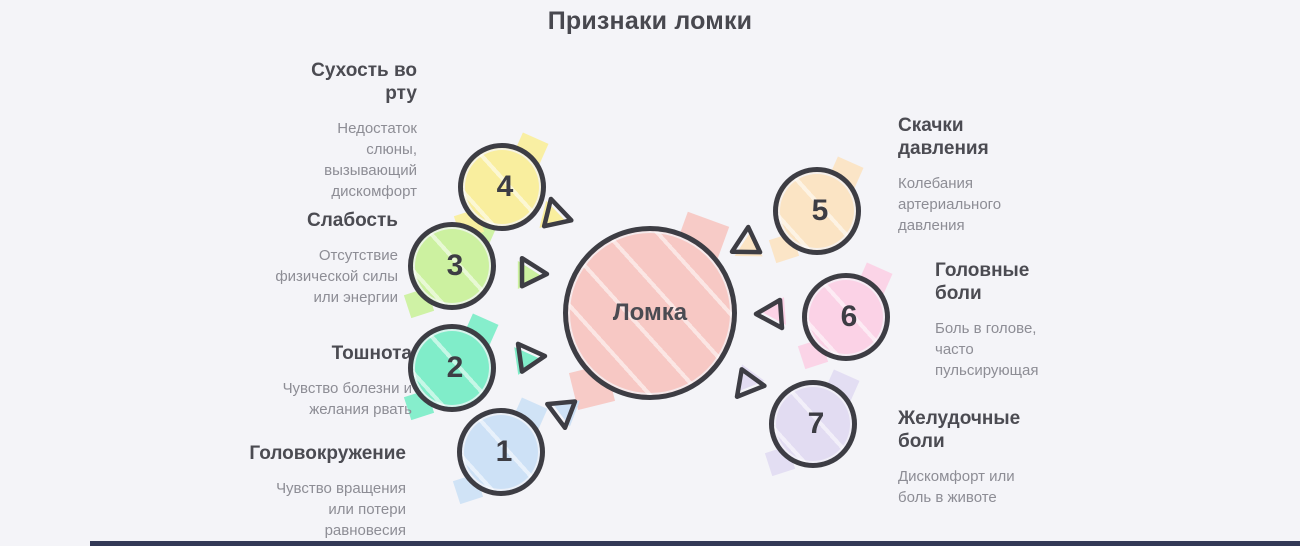 The width and height of the screenshot is (1300, 546). What do you see at coordinates (504, 451) in the screenshot?
I see `symptom-number-1: 1` at bounding box center [504, 451].